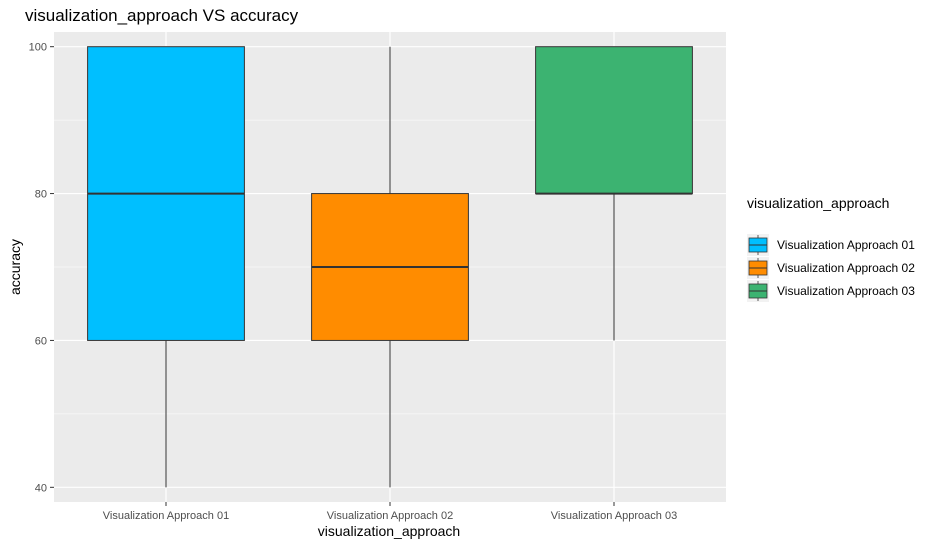 The width and height of the screenshot is (934, 546). What do you see at coordinates (390, 516) in the screenshot?
I see `x-tick-label: Visualization Approach 02` at bounding box center [390, 516].